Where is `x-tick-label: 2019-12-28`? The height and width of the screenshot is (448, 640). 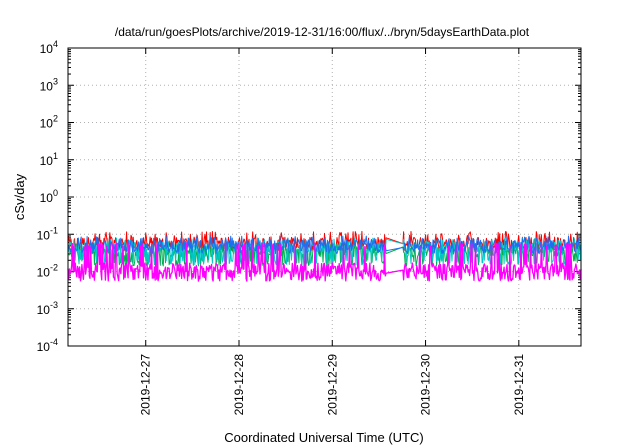
x-tick-label: 2019-12-28 is located at coordinates (239, 385).